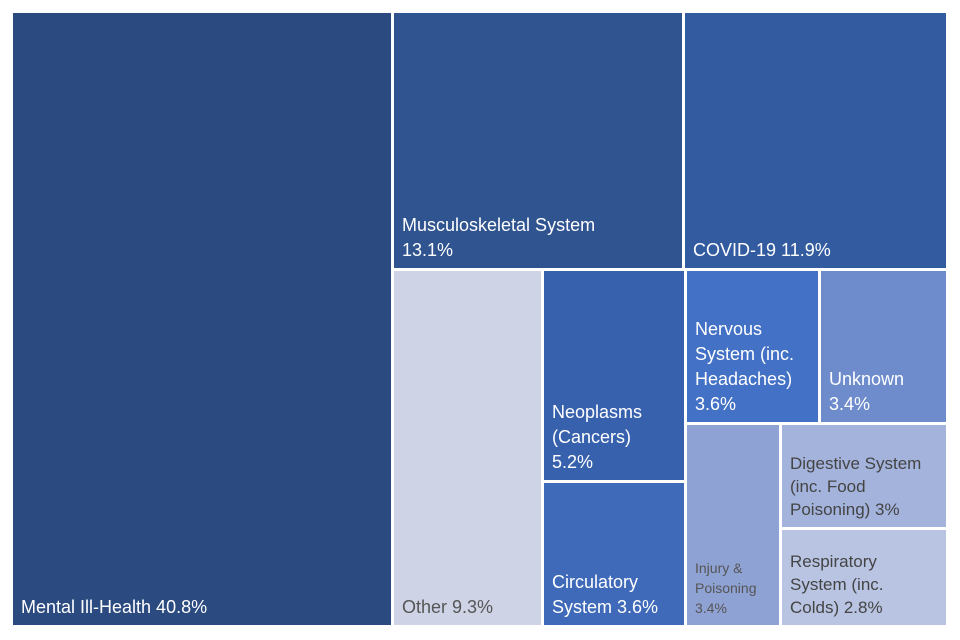 The height and width of the screenshot is (640, 960). What do you see at coordinates (427, 250) in the screenshot?
I see `treemap-tile-label: 13.1%` at bounding box center [427, 250].